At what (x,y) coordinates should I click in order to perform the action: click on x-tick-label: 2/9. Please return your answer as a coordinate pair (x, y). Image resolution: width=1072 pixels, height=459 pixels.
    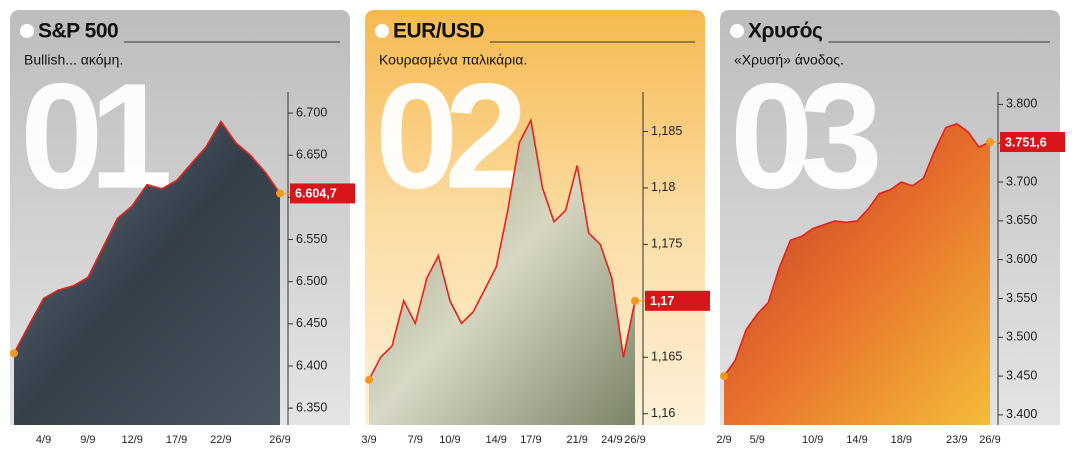
    Looking at the image, I should click on (723, 440).